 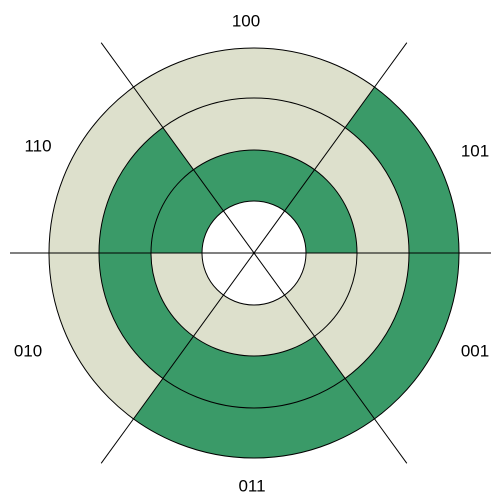 What do you see at coordinates (28, 350) in the screenshot?
I see `sector-label: 010` at bounding box center [28, 350].